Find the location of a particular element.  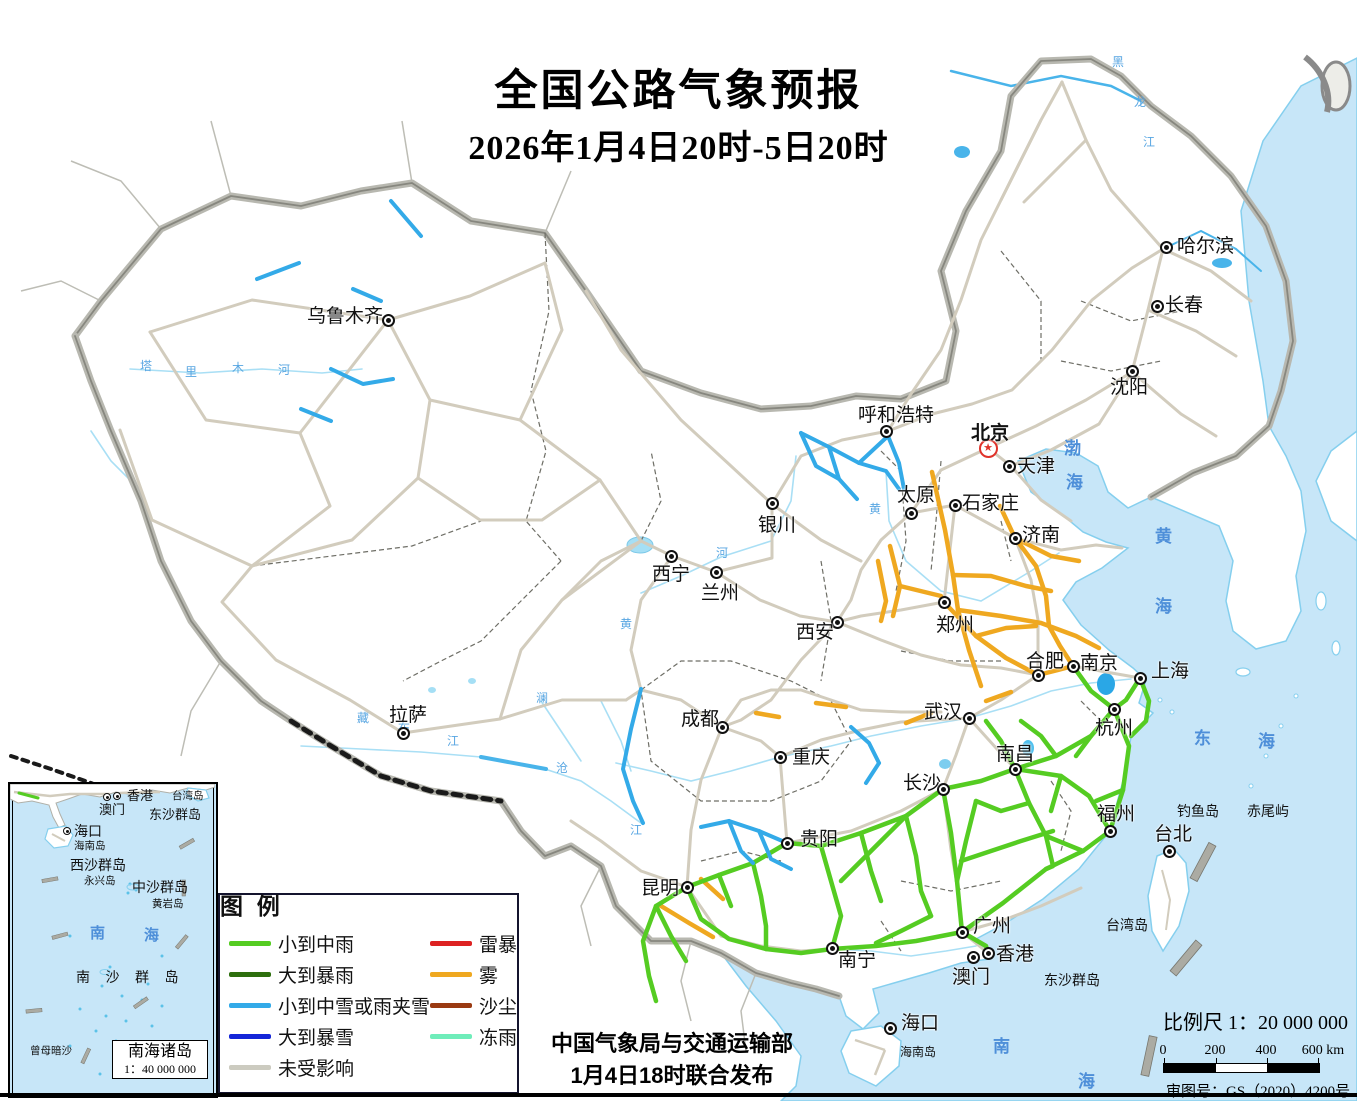

legend-label: 冻雨 is located at coordinates (498, 1038).